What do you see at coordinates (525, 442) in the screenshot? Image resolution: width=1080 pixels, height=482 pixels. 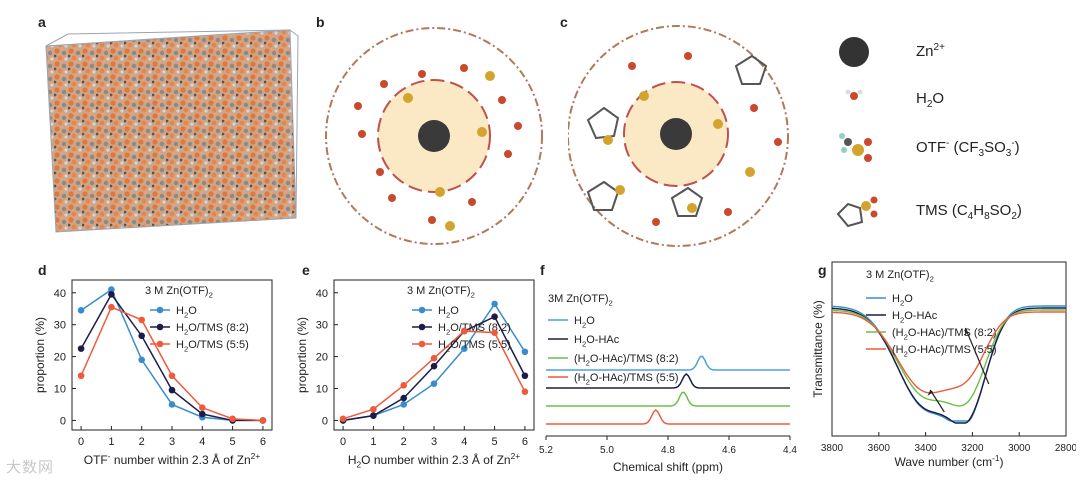 I see `x-tick-label: 6` at bounding box center [525, 442].